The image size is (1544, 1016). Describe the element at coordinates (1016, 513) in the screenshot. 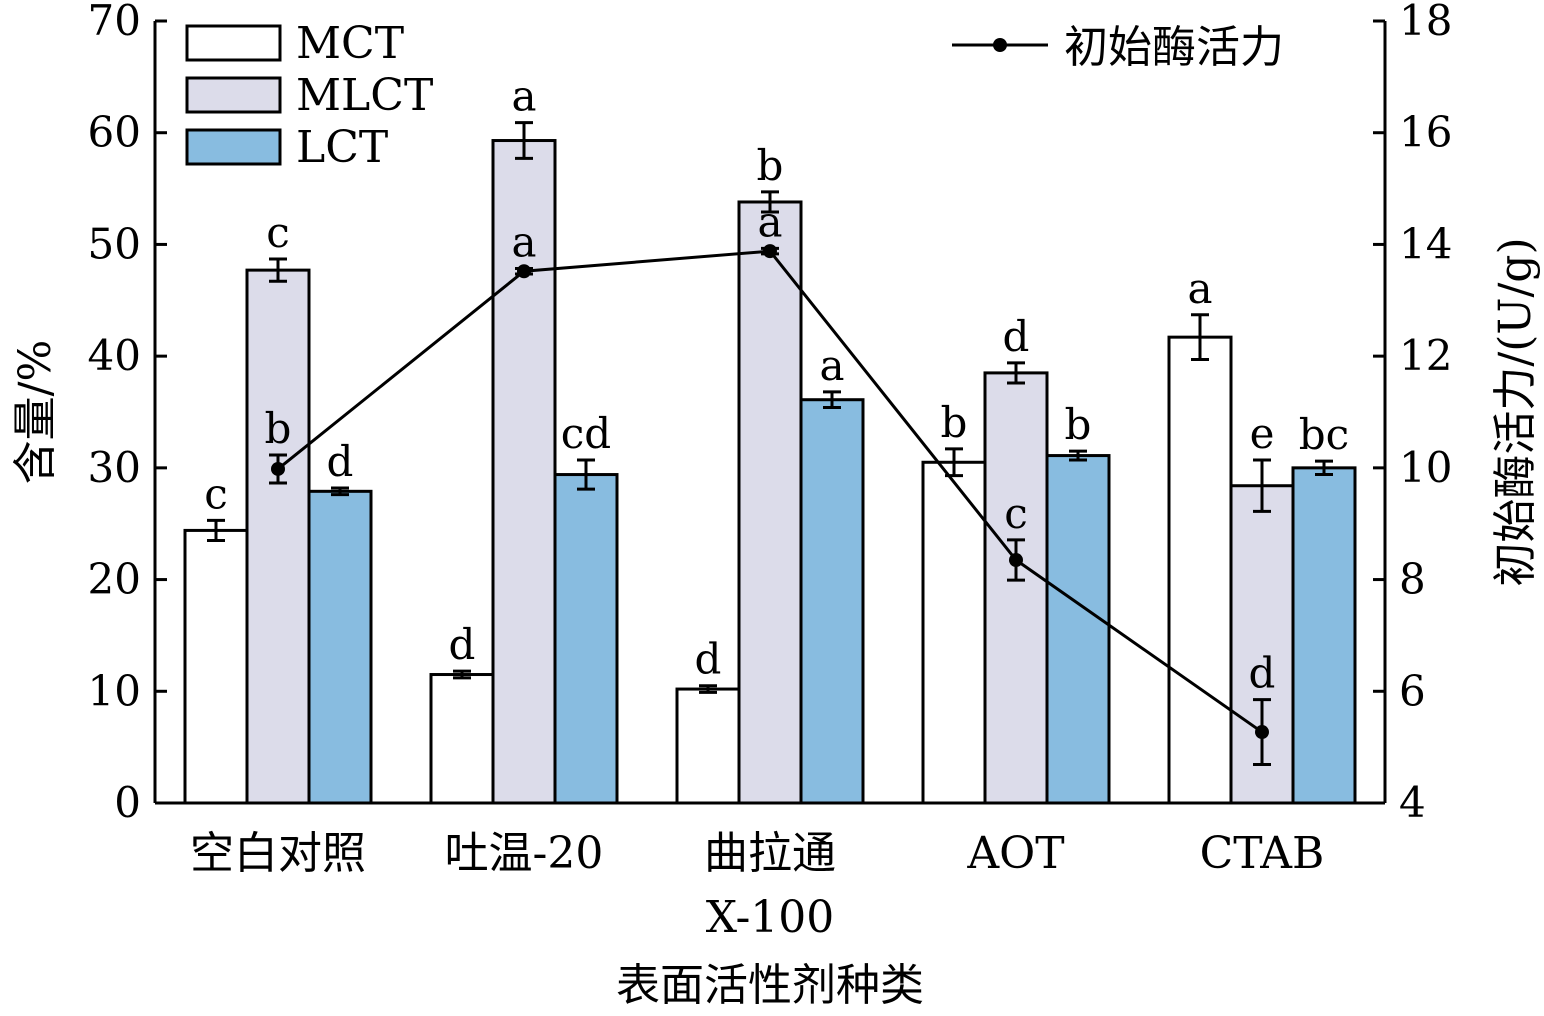

I see `line-significance-letter: c` at that location.